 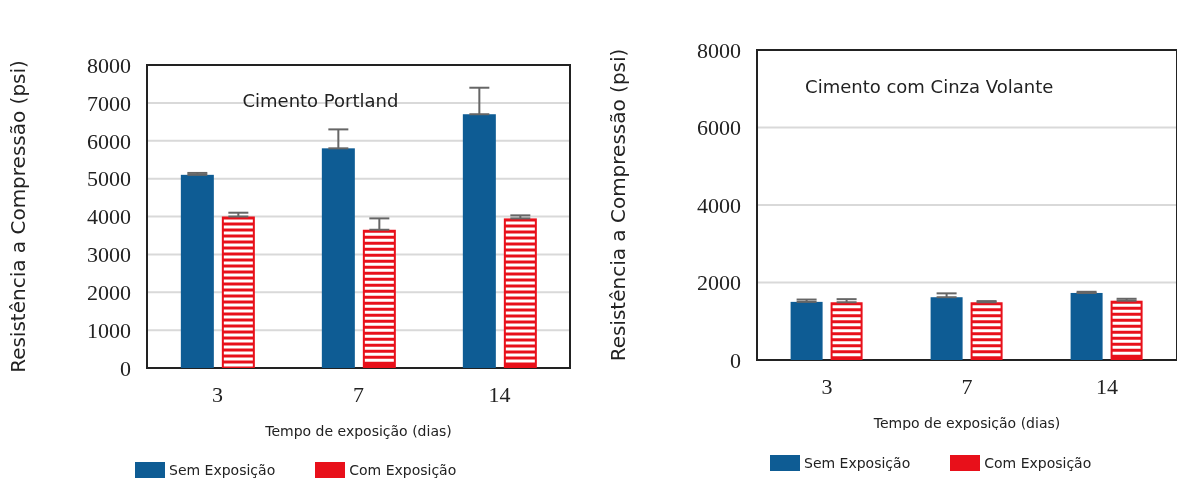 What do you see at coordinates (109, 179) in the screenshot?
I see `y-tick-label: 5000` at bounding box center [109, 179].